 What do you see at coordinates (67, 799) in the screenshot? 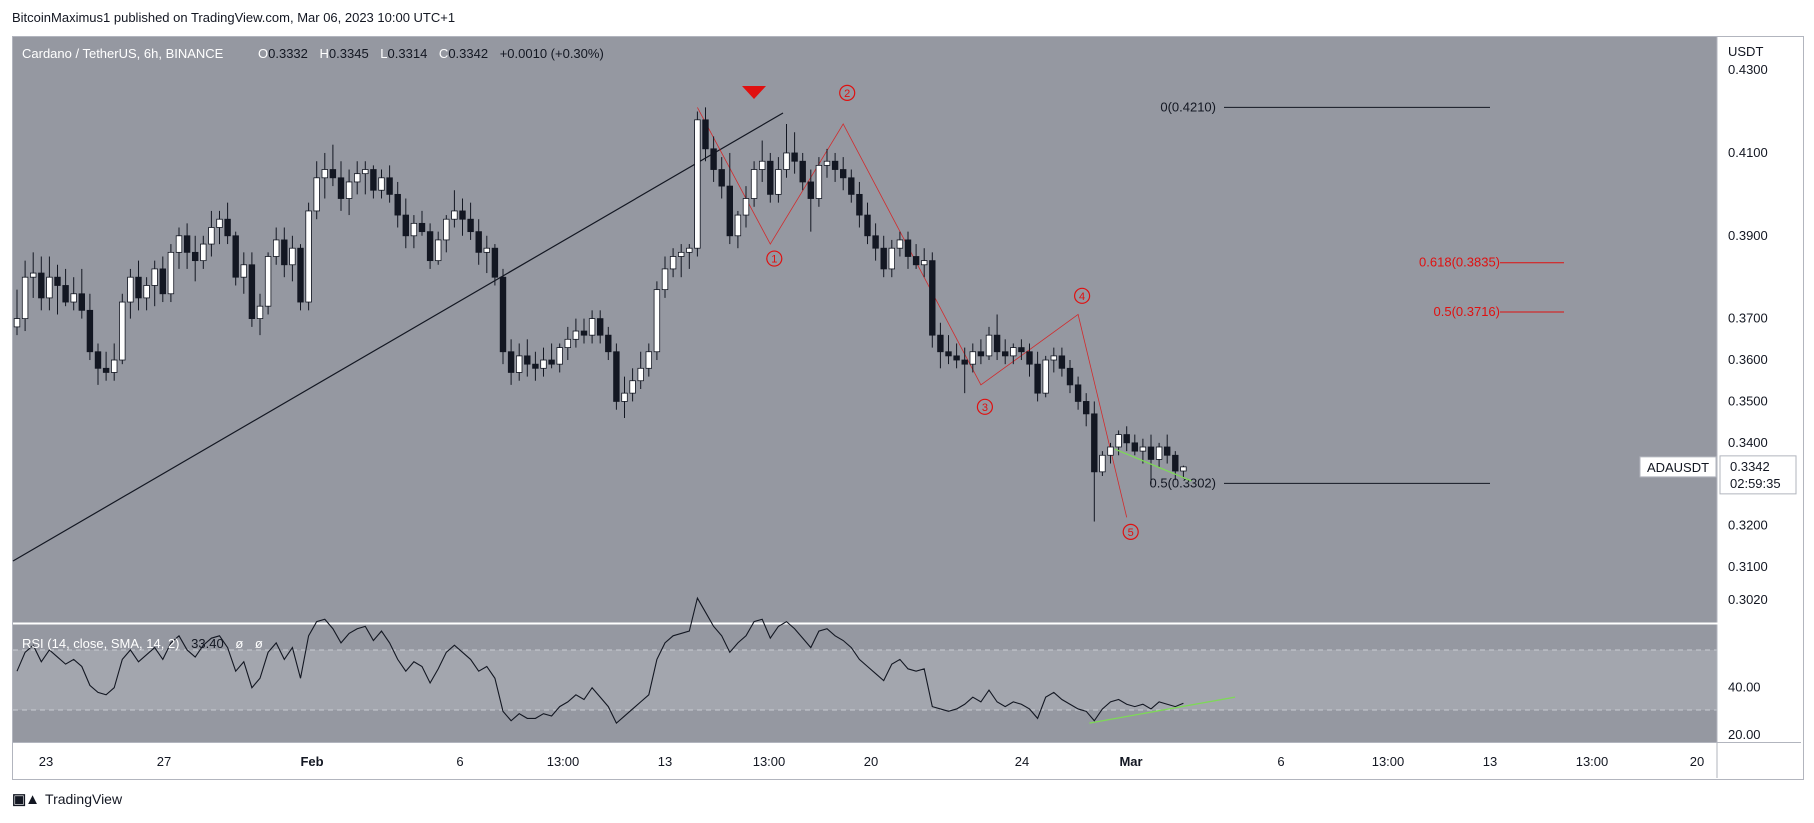
I see `footer-brand: ▣▲ TradingView` at bounding box center [67, 799].